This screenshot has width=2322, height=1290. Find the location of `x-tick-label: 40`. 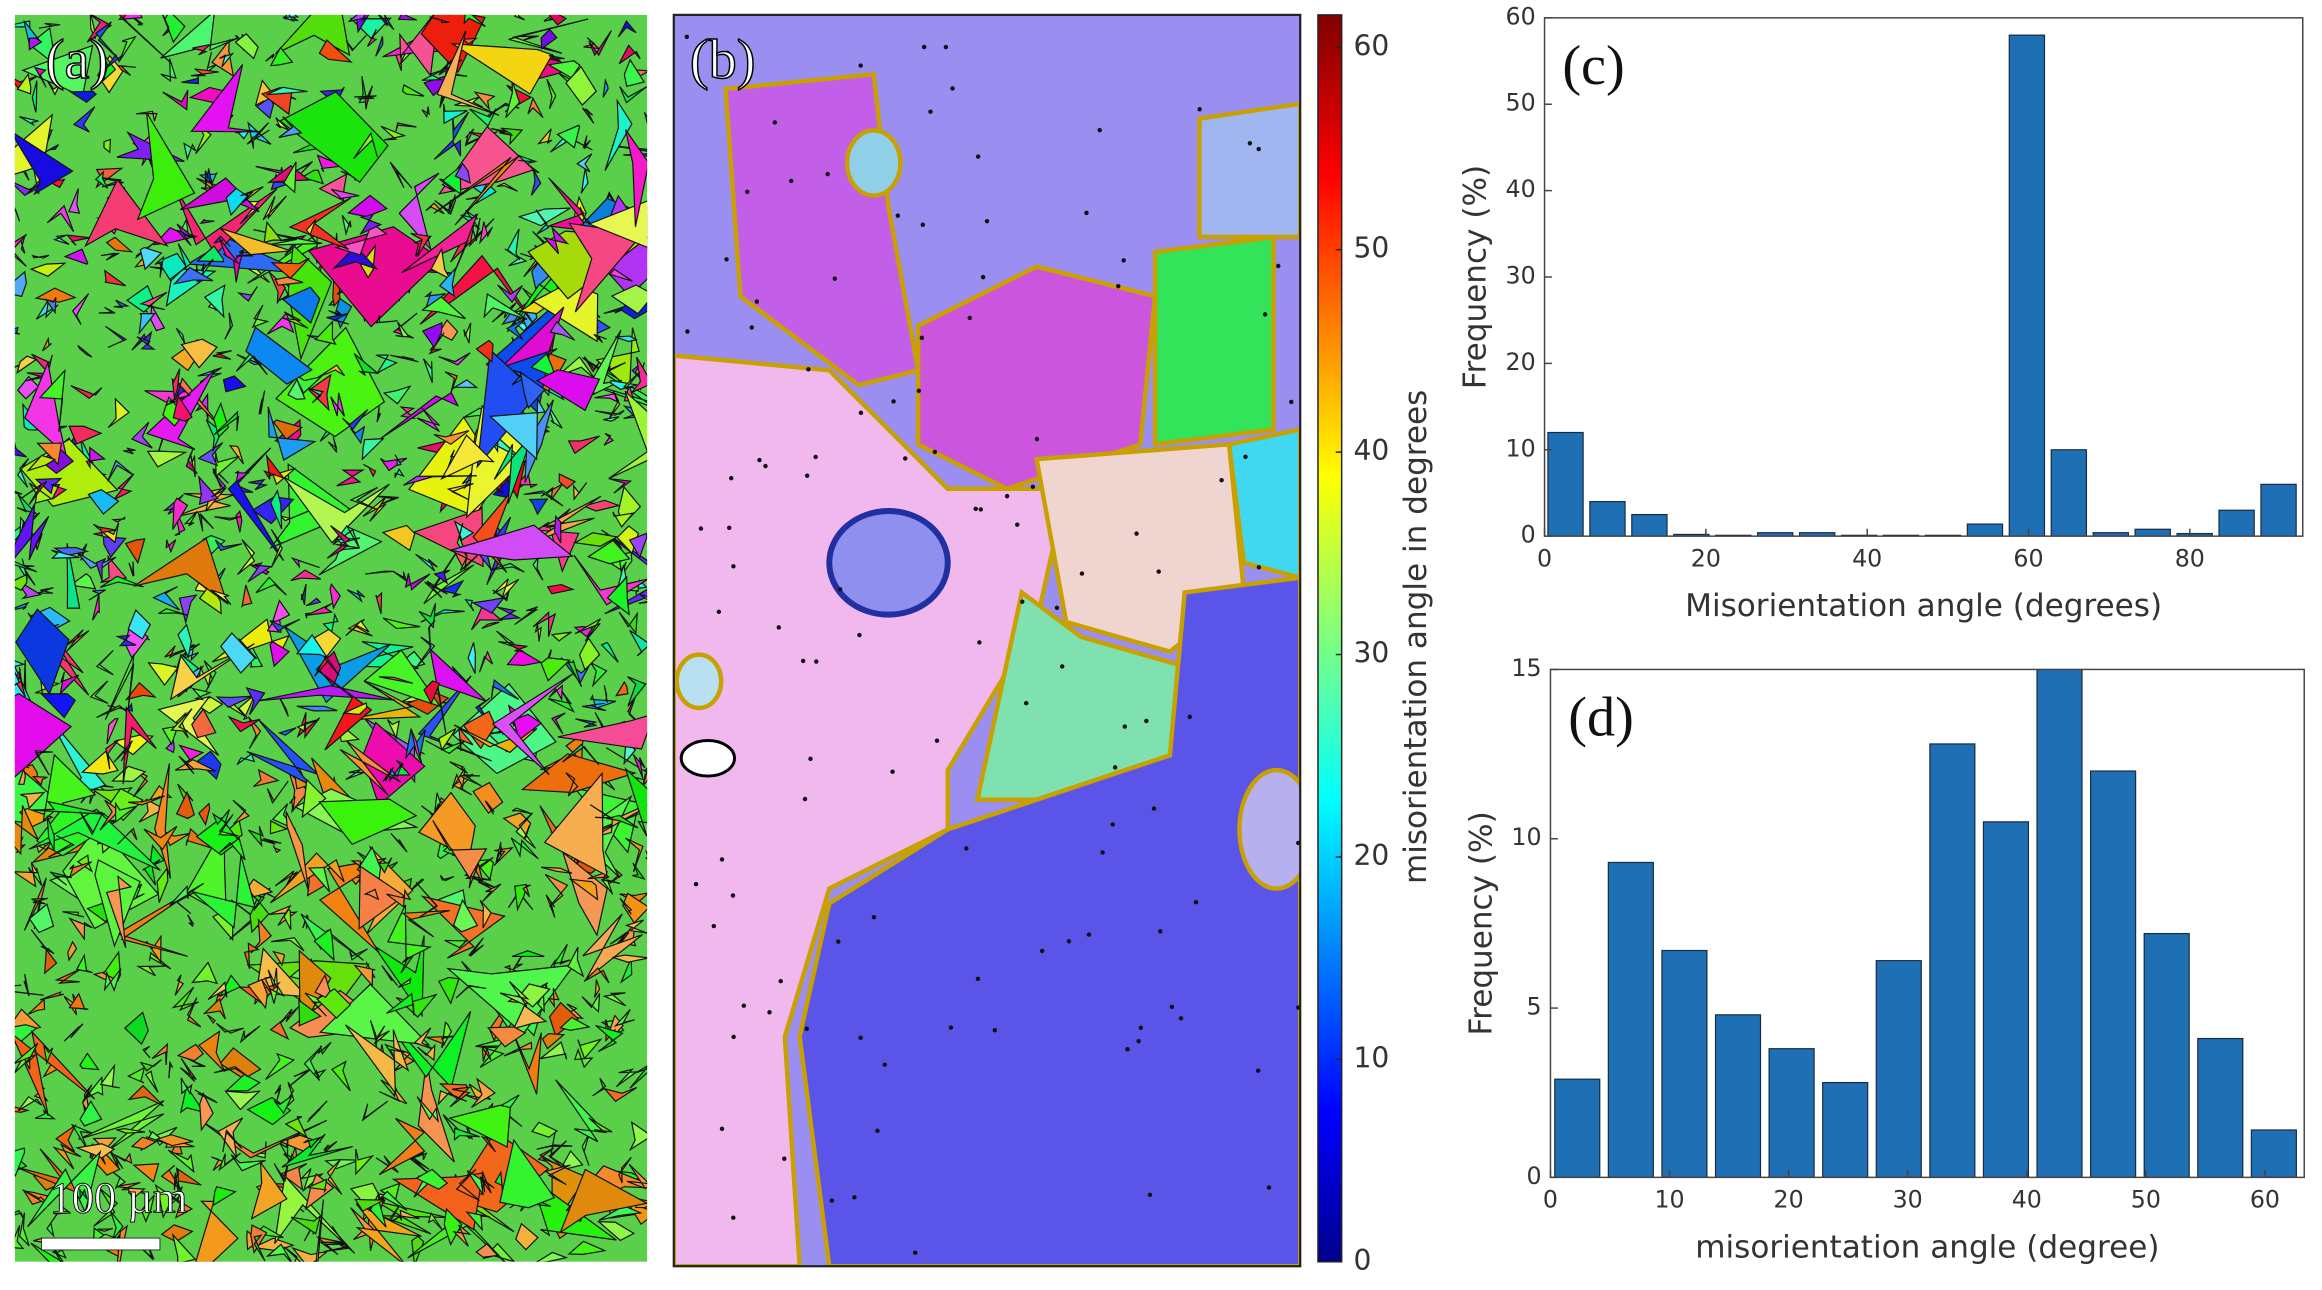

x-tick-label: 40 is located at coordinates (1867, 558).